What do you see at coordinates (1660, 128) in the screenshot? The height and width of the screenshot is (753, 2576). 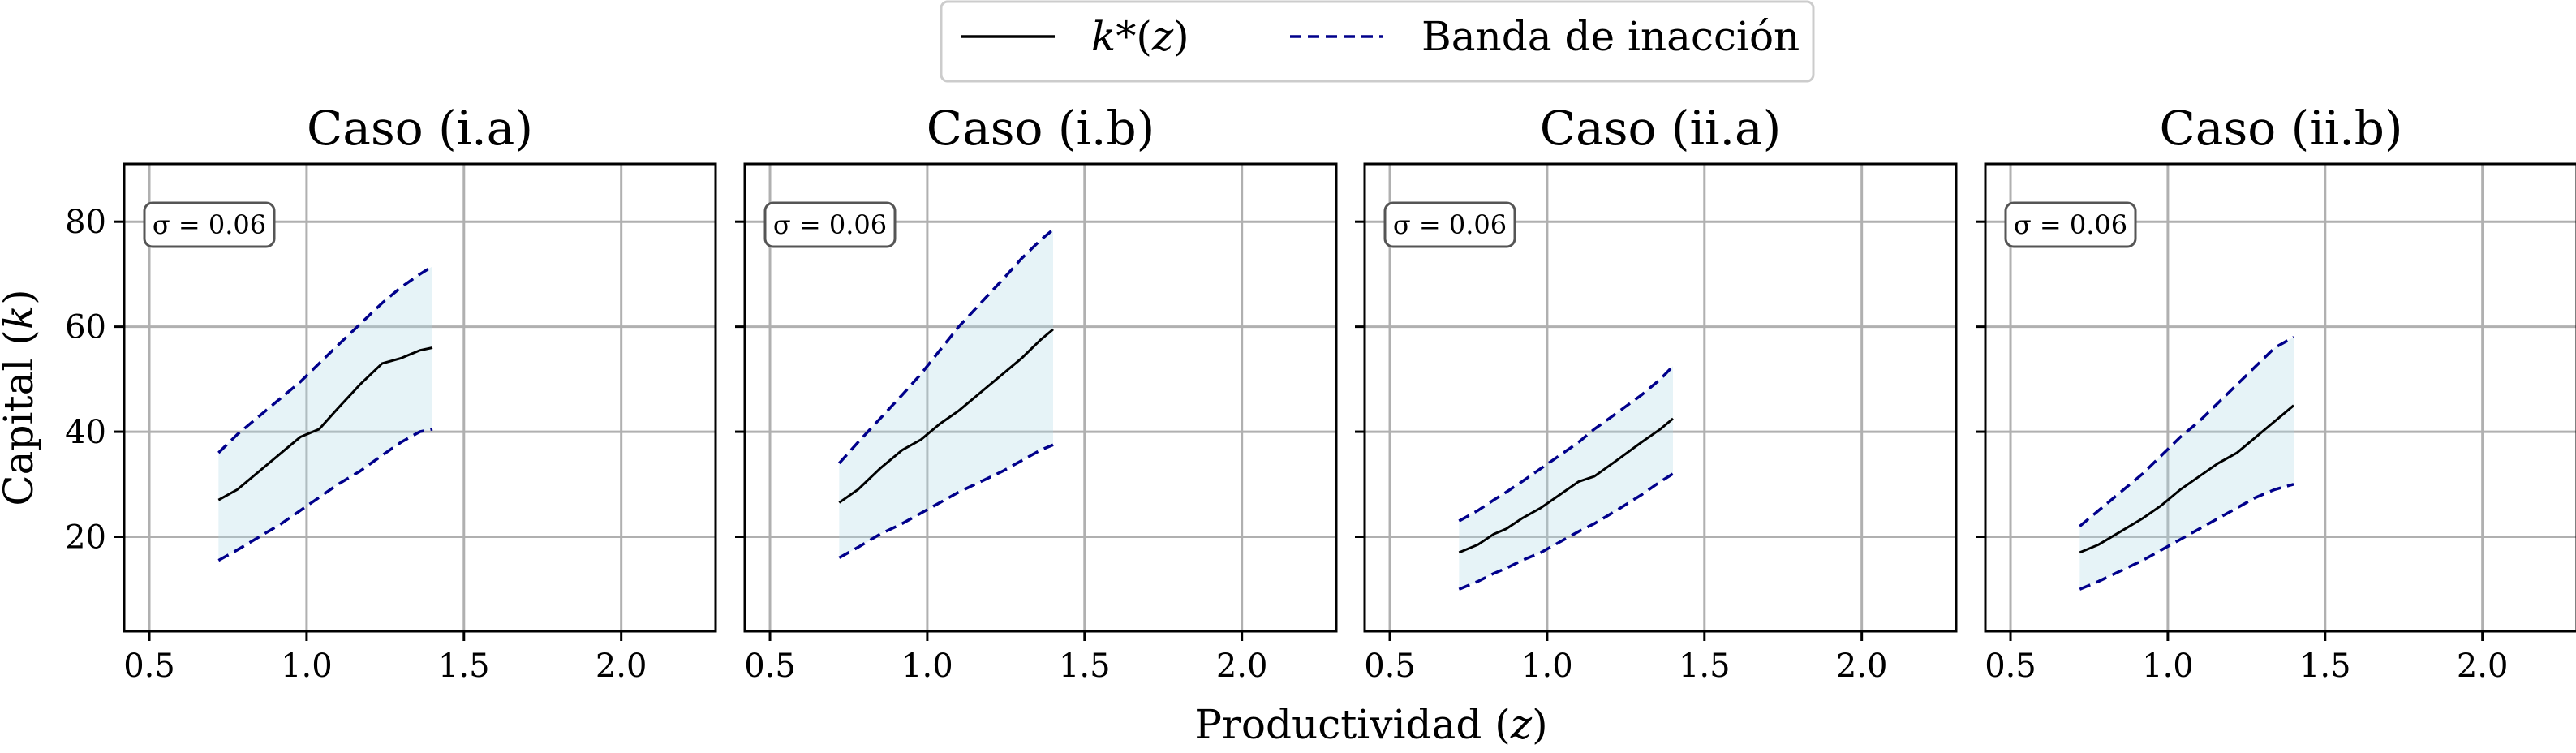 I see `panel-title: Caso (ii.a)` at bounding box center [1660, 128].